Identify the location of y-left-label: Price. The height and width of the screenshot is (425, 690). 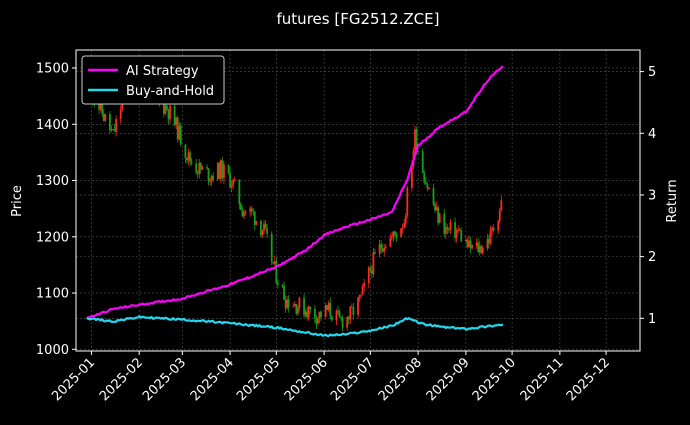
(17, 201).